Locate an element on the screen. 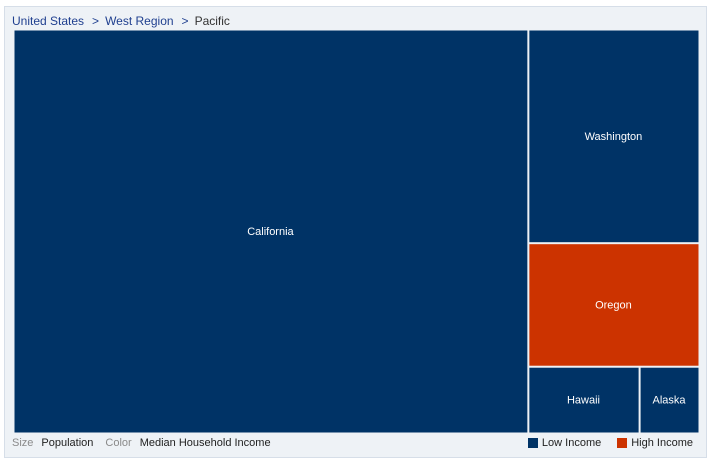 The image size is (715, 465). legend-label-low-income: Low Income is located at coordinates (571, 443).